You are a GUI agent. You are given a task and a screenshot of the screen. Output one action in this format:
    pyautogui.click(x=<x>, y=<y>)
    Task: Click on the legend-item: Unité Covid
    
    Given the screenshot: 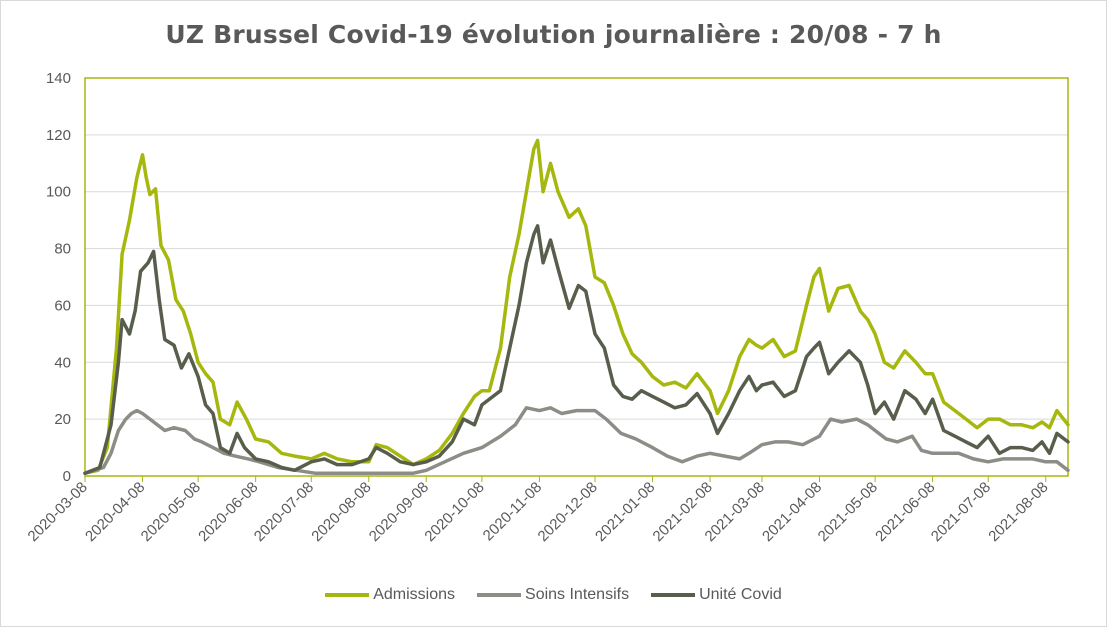 What is the action you would take?
    pyautogui.click(x=716, y=595)
    